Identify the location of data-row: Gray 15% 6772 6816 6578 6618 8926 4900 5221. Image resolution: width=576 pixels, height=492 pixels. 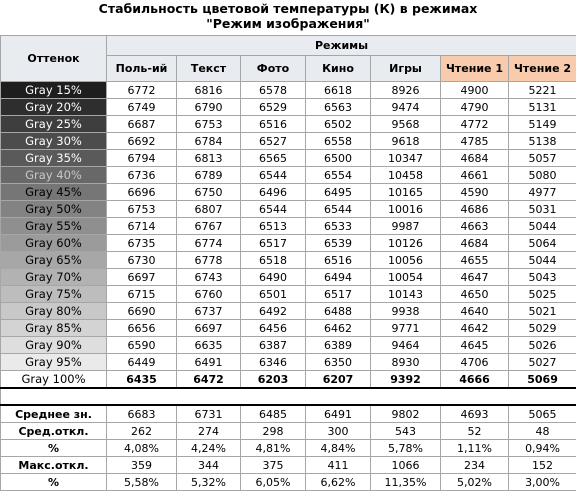
(288, 90).